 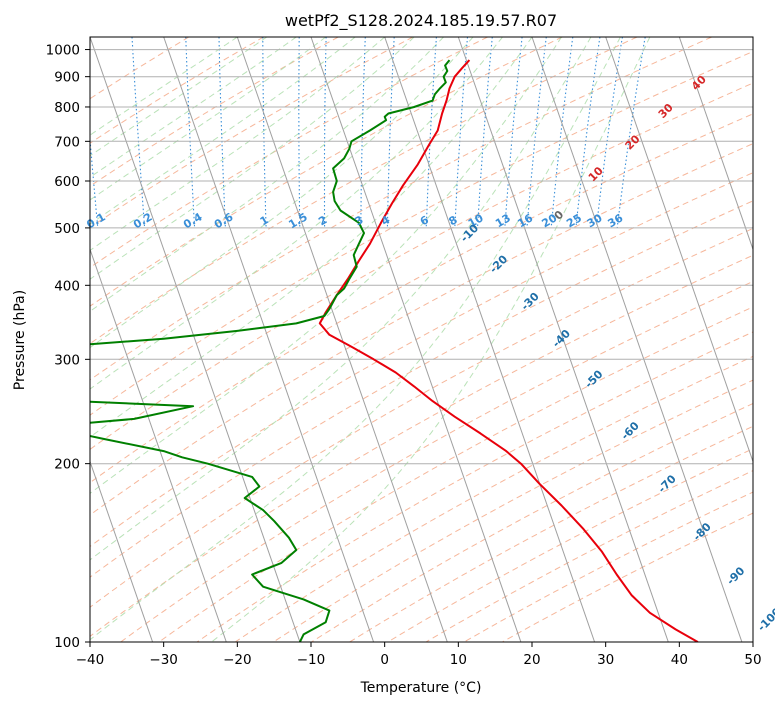 What do you see at coordinates (605, 660) in the screenshot?
I see `x-tick-label: 30` at bounding box center [605, 660].